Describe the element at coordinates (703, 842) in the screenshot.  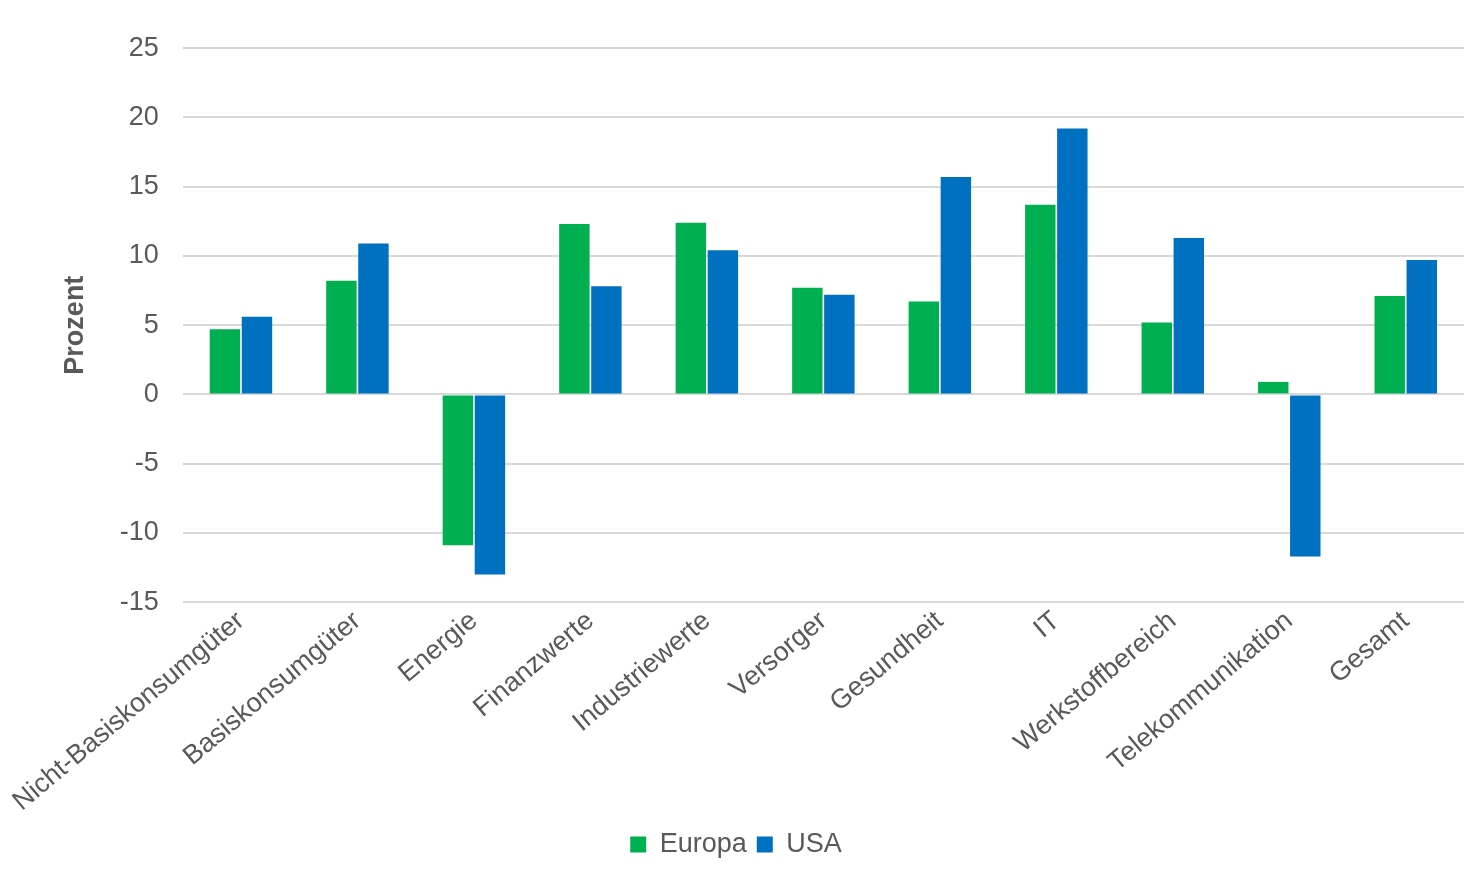
I see `legend-label: Europa` at that location.